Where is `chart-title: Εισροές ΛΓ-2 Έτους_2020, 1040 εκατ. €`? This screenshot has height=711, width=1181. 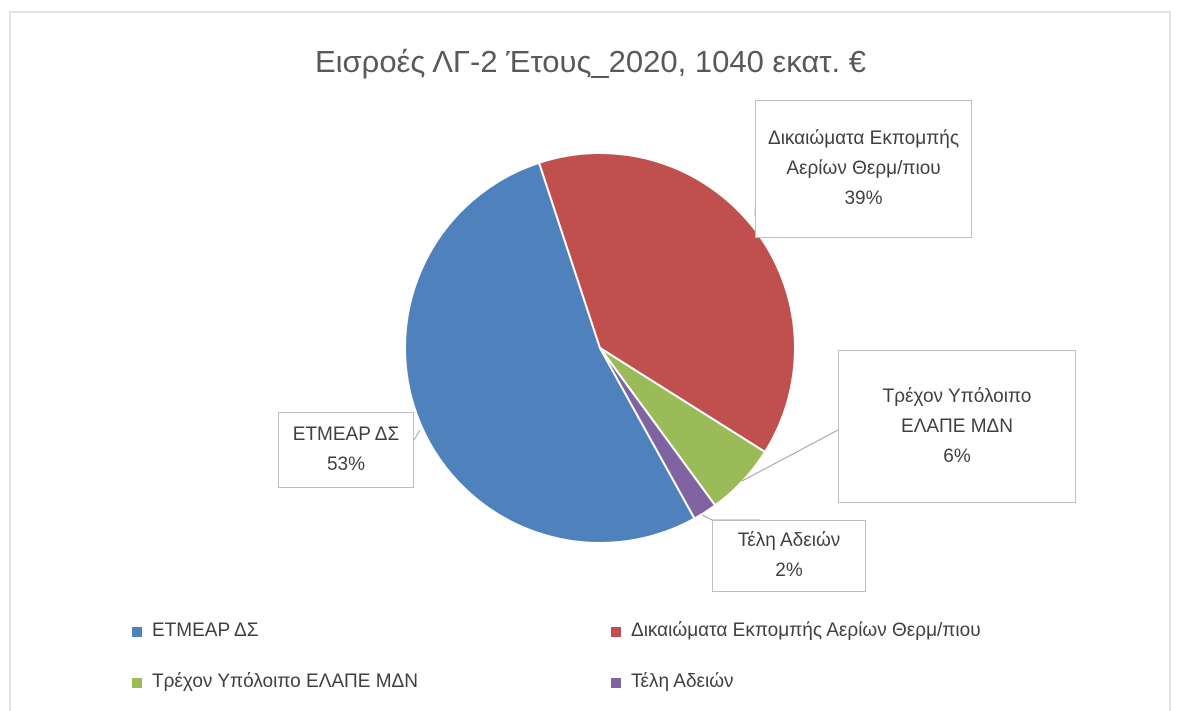 chart-title: Εισροές ΛΓ-2 Έτους_2020, 1040 εκατ. € is located at coordinates (590, 61).